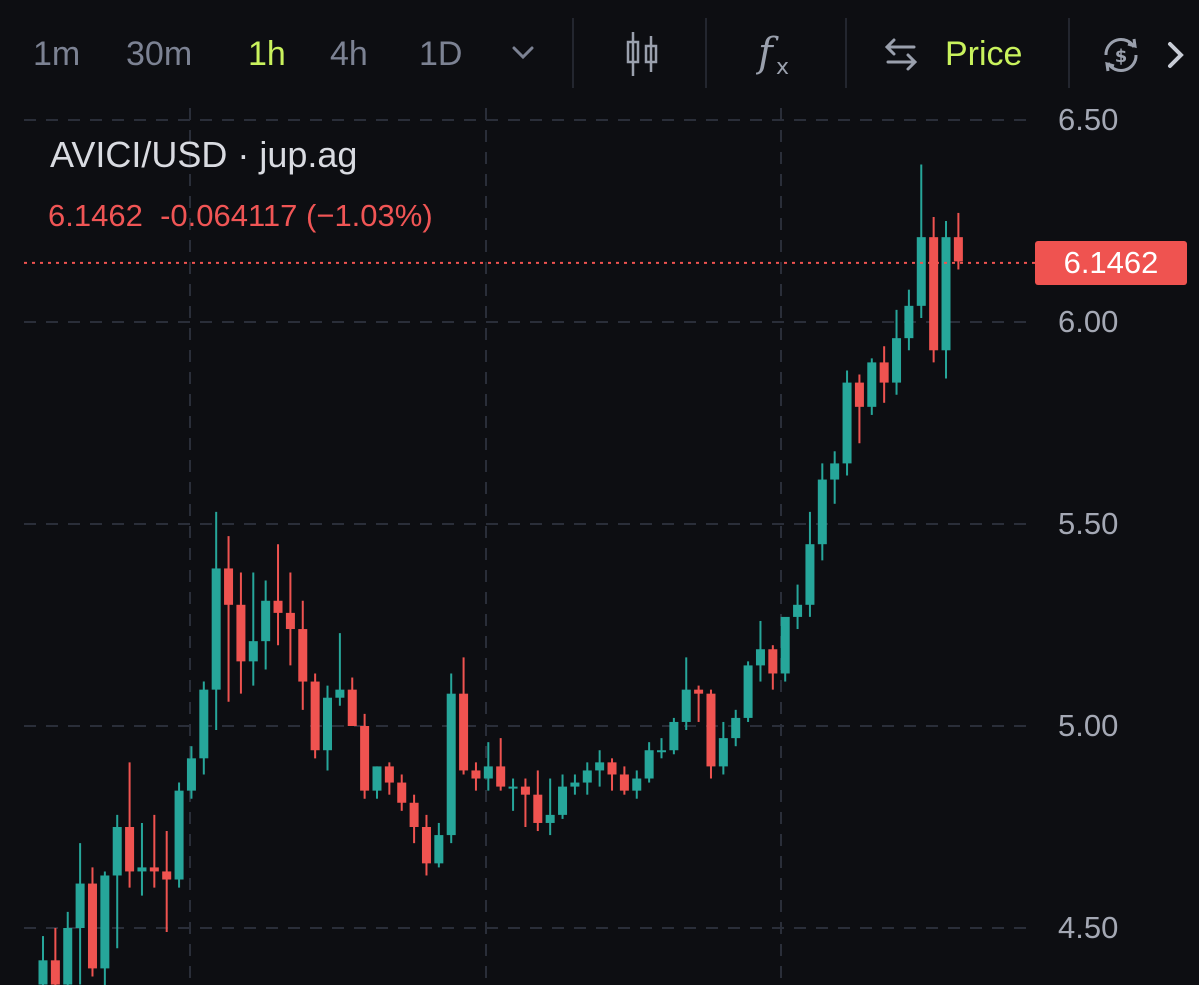  Describe the element at coordinates (1177, 57) in the screenshot. I see `chevron-right-icon` at that location.